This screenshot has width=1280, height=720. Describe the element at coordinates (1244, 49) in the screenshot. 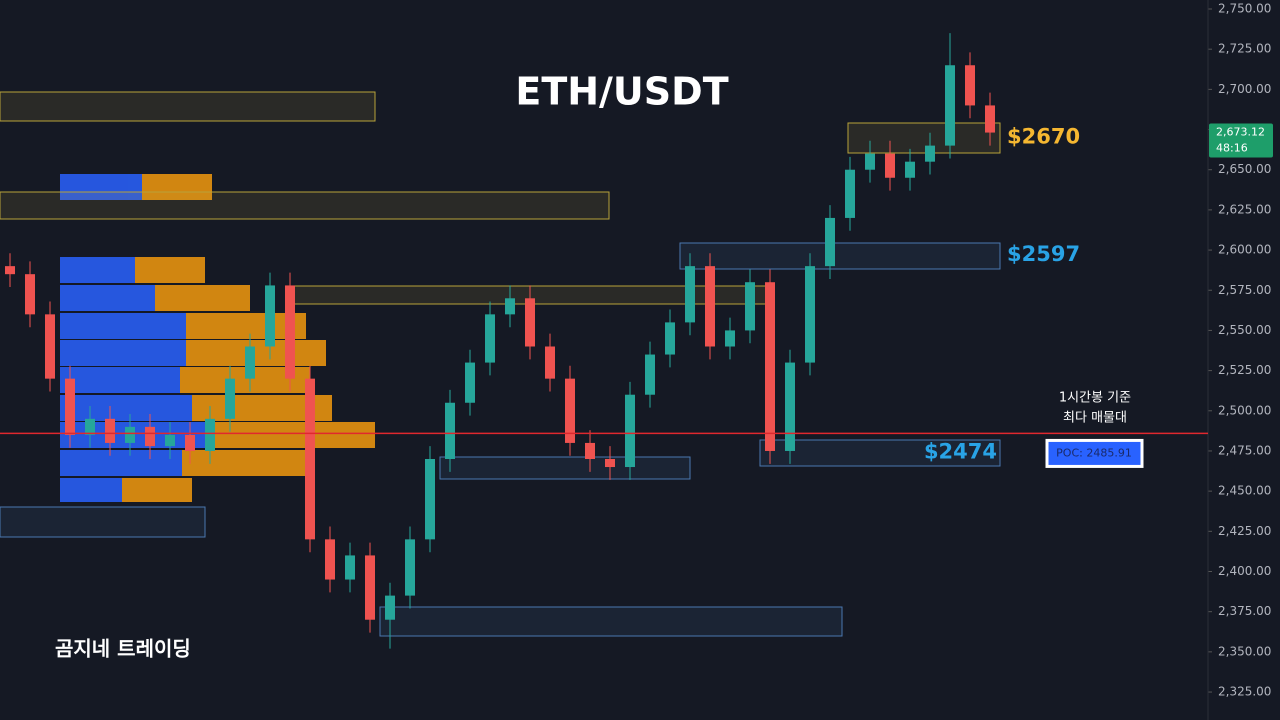

I see `y-tick-label: 2,725.00` at that location.